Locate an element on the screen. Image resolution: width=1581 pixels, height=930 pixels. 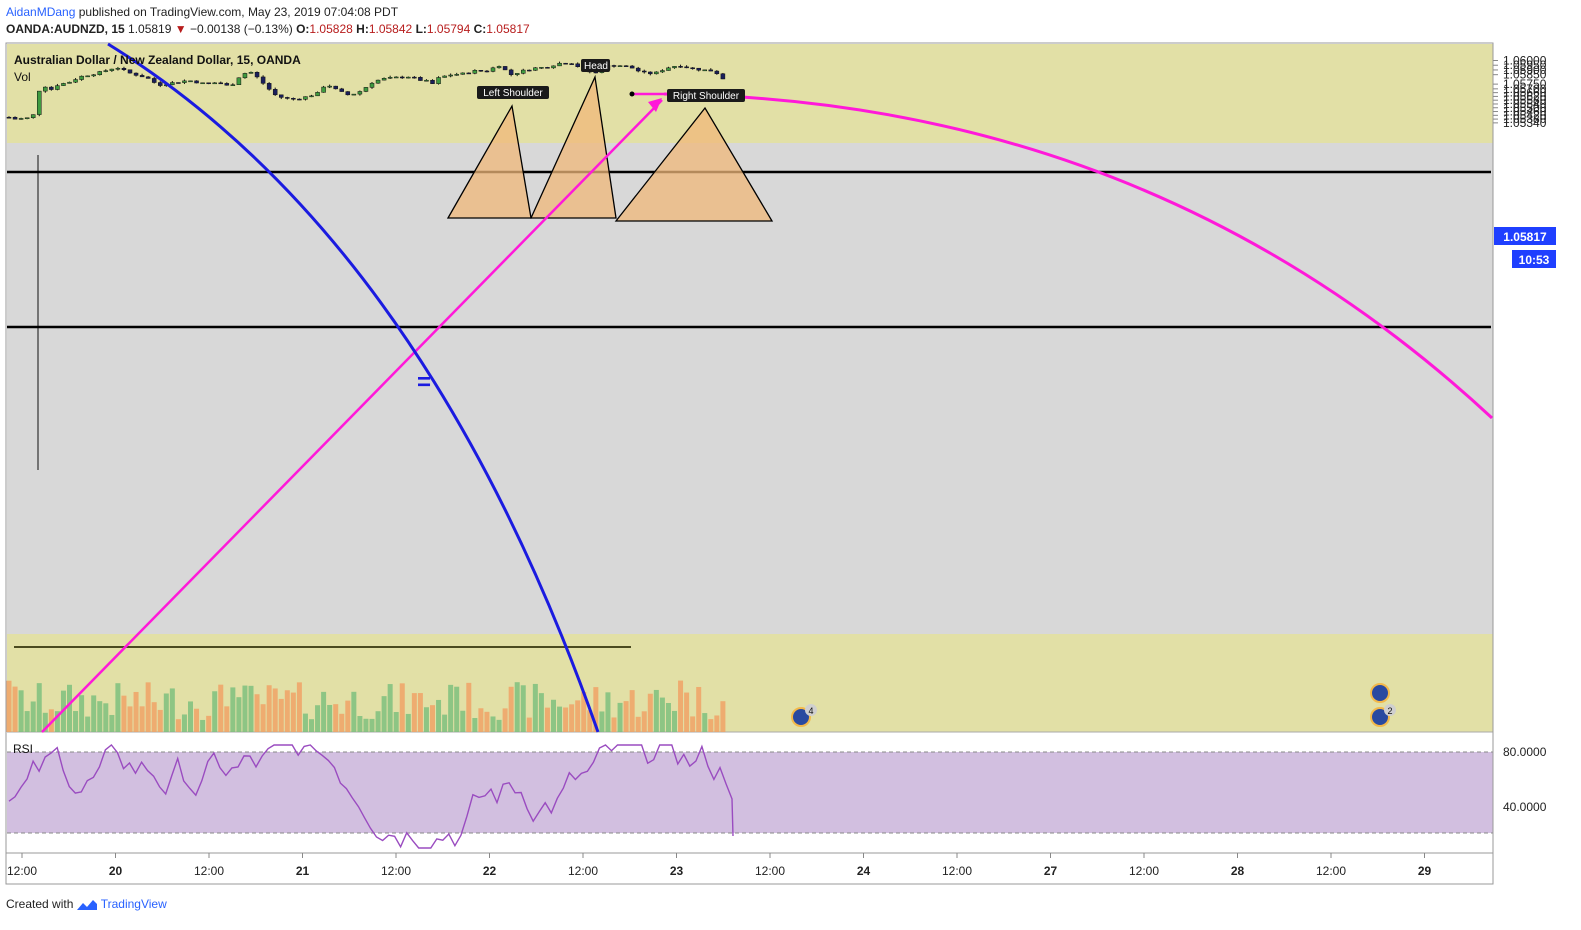
close-value: 1.05817 is located at coordinates (508, 29).